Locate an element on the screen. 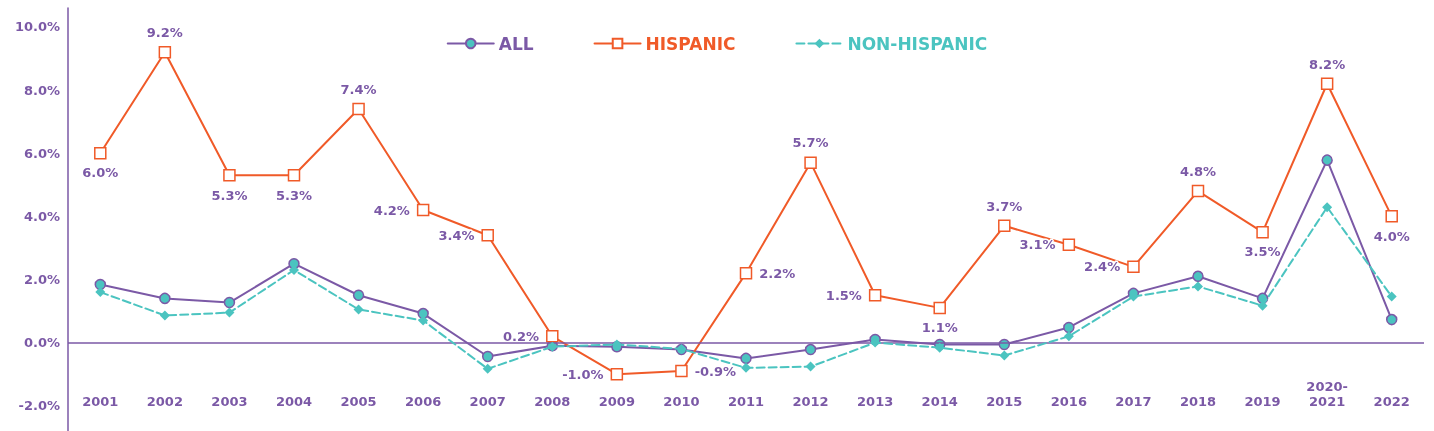 This screenshot has height=431, width=1434. legend-label: ALL is located at coordinates (516, 43).